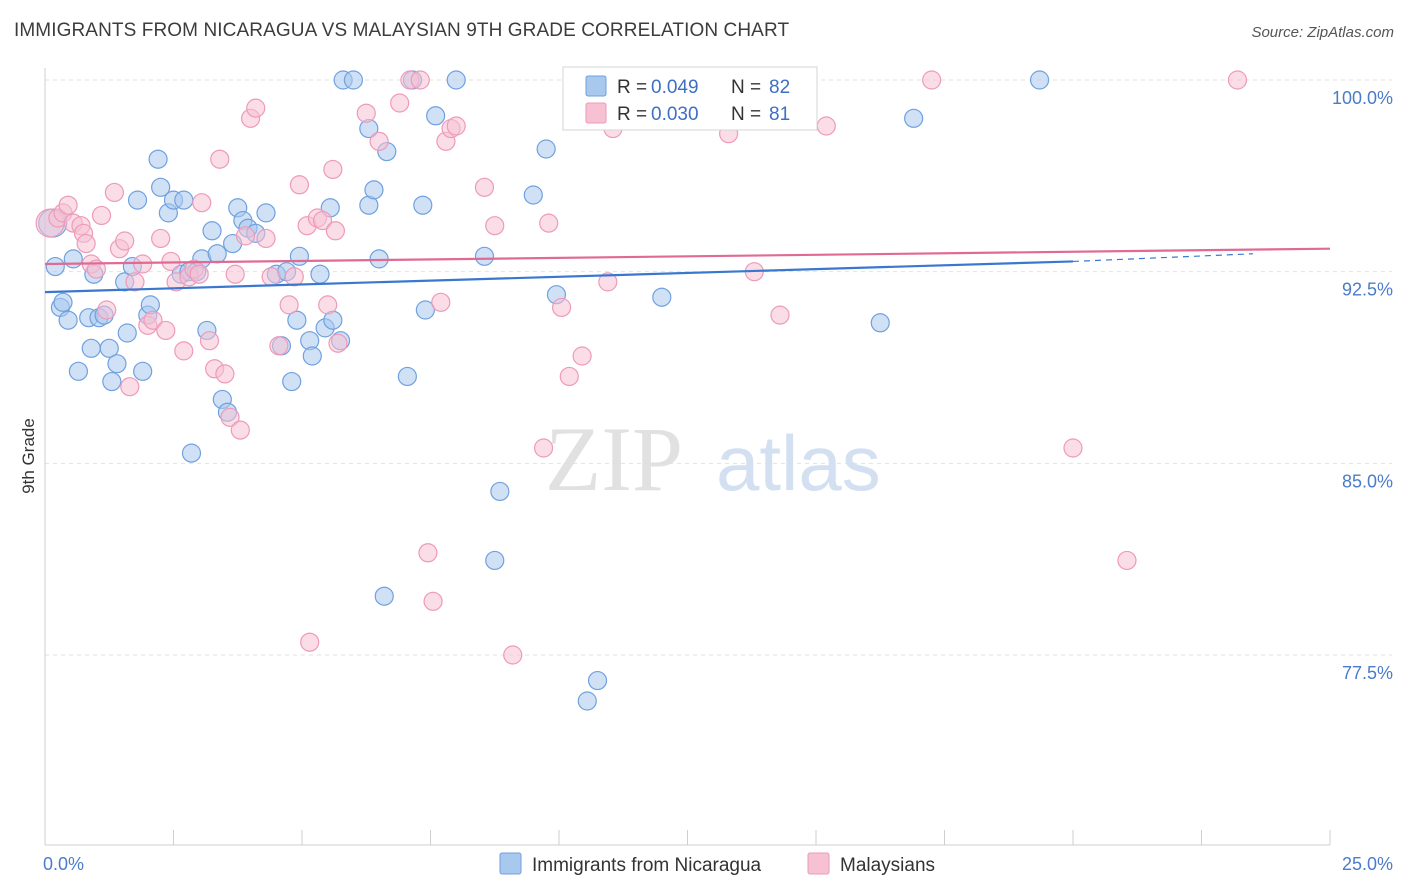 This screenshot has width=1406, height=892. I want to click on legend-n-value-0: 82, so click(779, 87).